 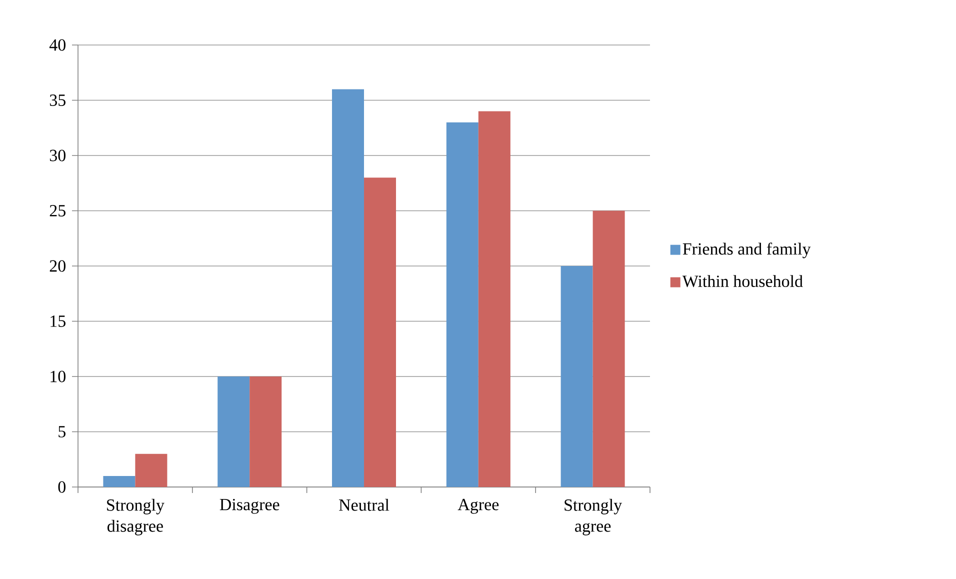 I want to click on legend-label: Within household, so click(x=742, y=281).